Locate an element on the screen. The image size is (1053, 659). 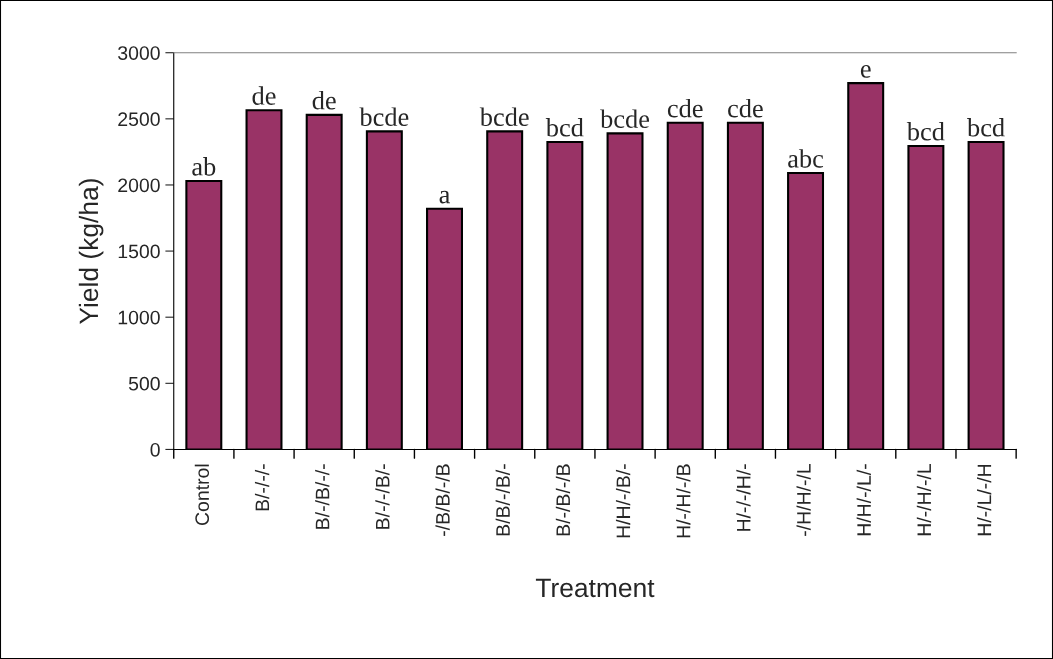
x-tick-label: B/-/-/- is located at coordinates (262, 487).